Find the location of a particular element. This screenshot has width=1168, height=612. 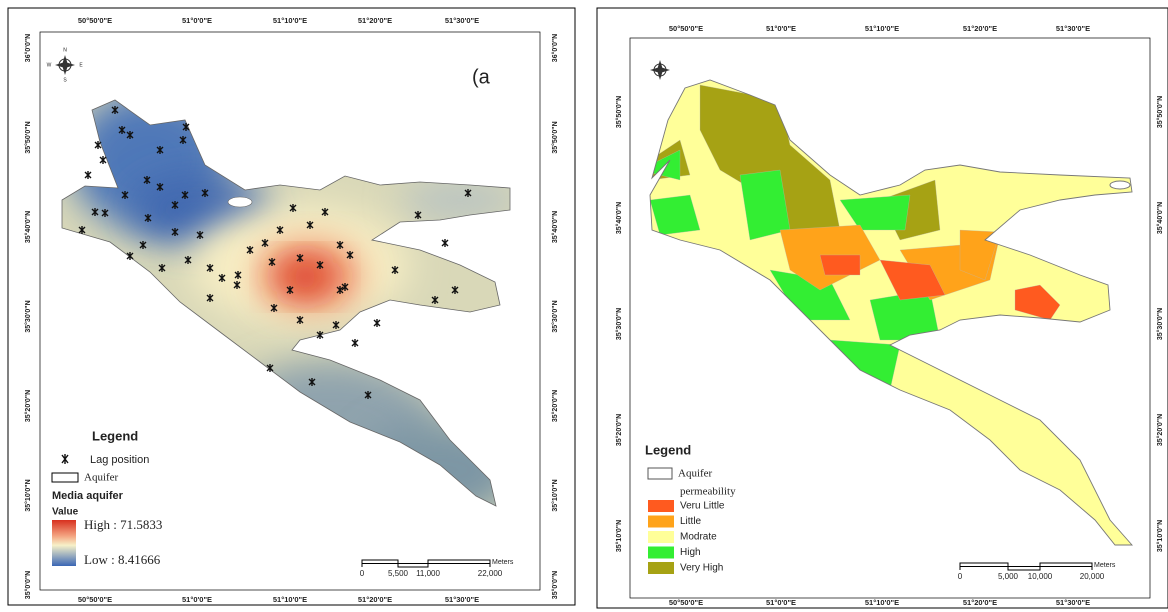

compass is located at coordinates (660, 70).